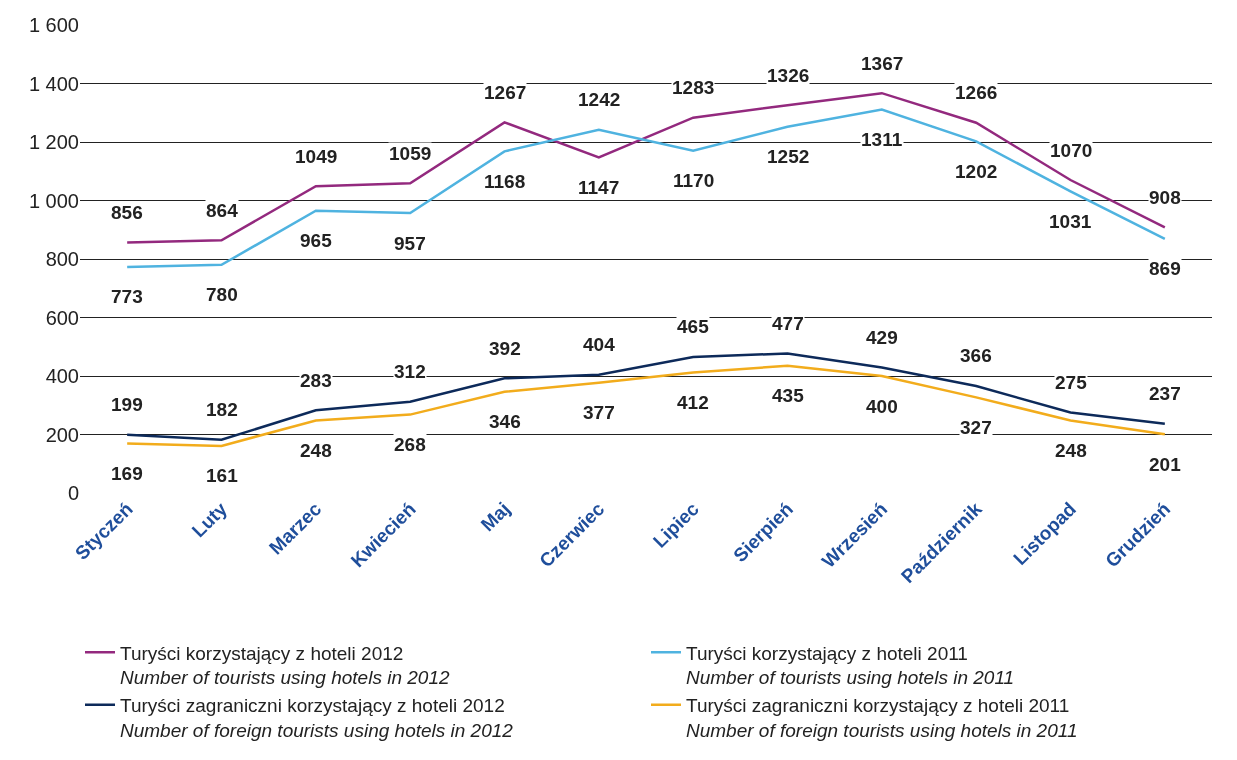 The width and height of the screenshot is (1237, 760). I want to click on data-label: 1252, so click(788, 156).